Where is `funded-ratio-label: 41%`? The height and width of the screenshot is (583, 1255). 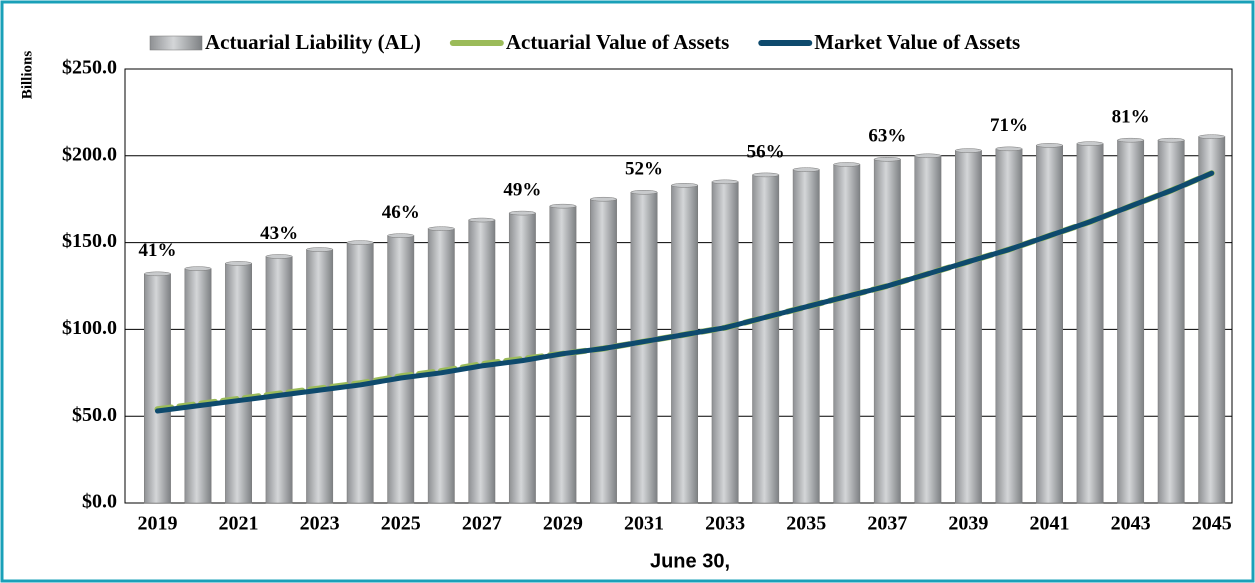
funded-ratio-label: 41% is located at coordinates (157, 250).